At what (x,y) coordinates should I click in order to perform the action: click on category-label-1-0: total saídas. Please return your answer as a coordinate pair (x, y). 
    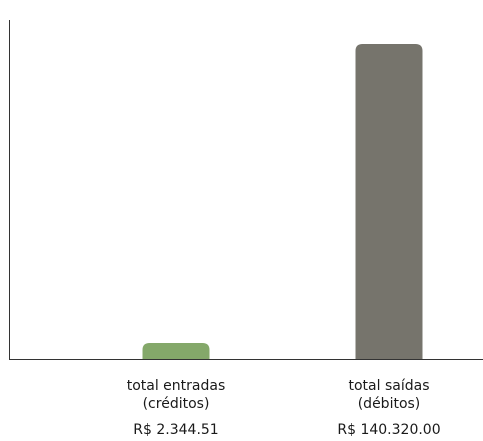
    Looking at the image, I should click on (389, 386).